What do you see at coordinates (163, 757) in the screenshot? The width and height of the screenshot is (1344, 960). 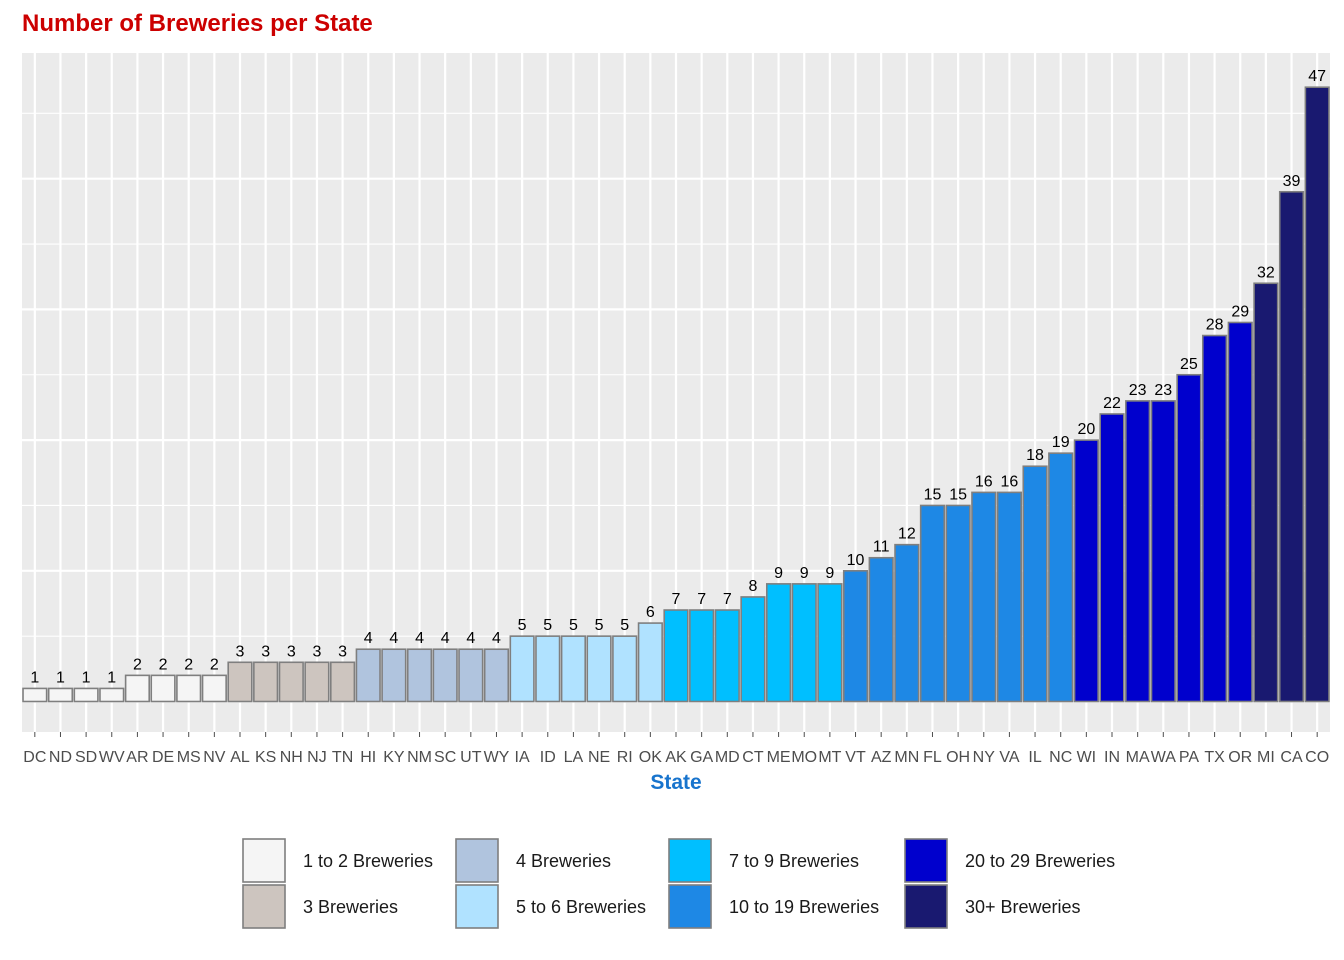 I see `x-tick-label: DE` at bounding box center [163, 757].